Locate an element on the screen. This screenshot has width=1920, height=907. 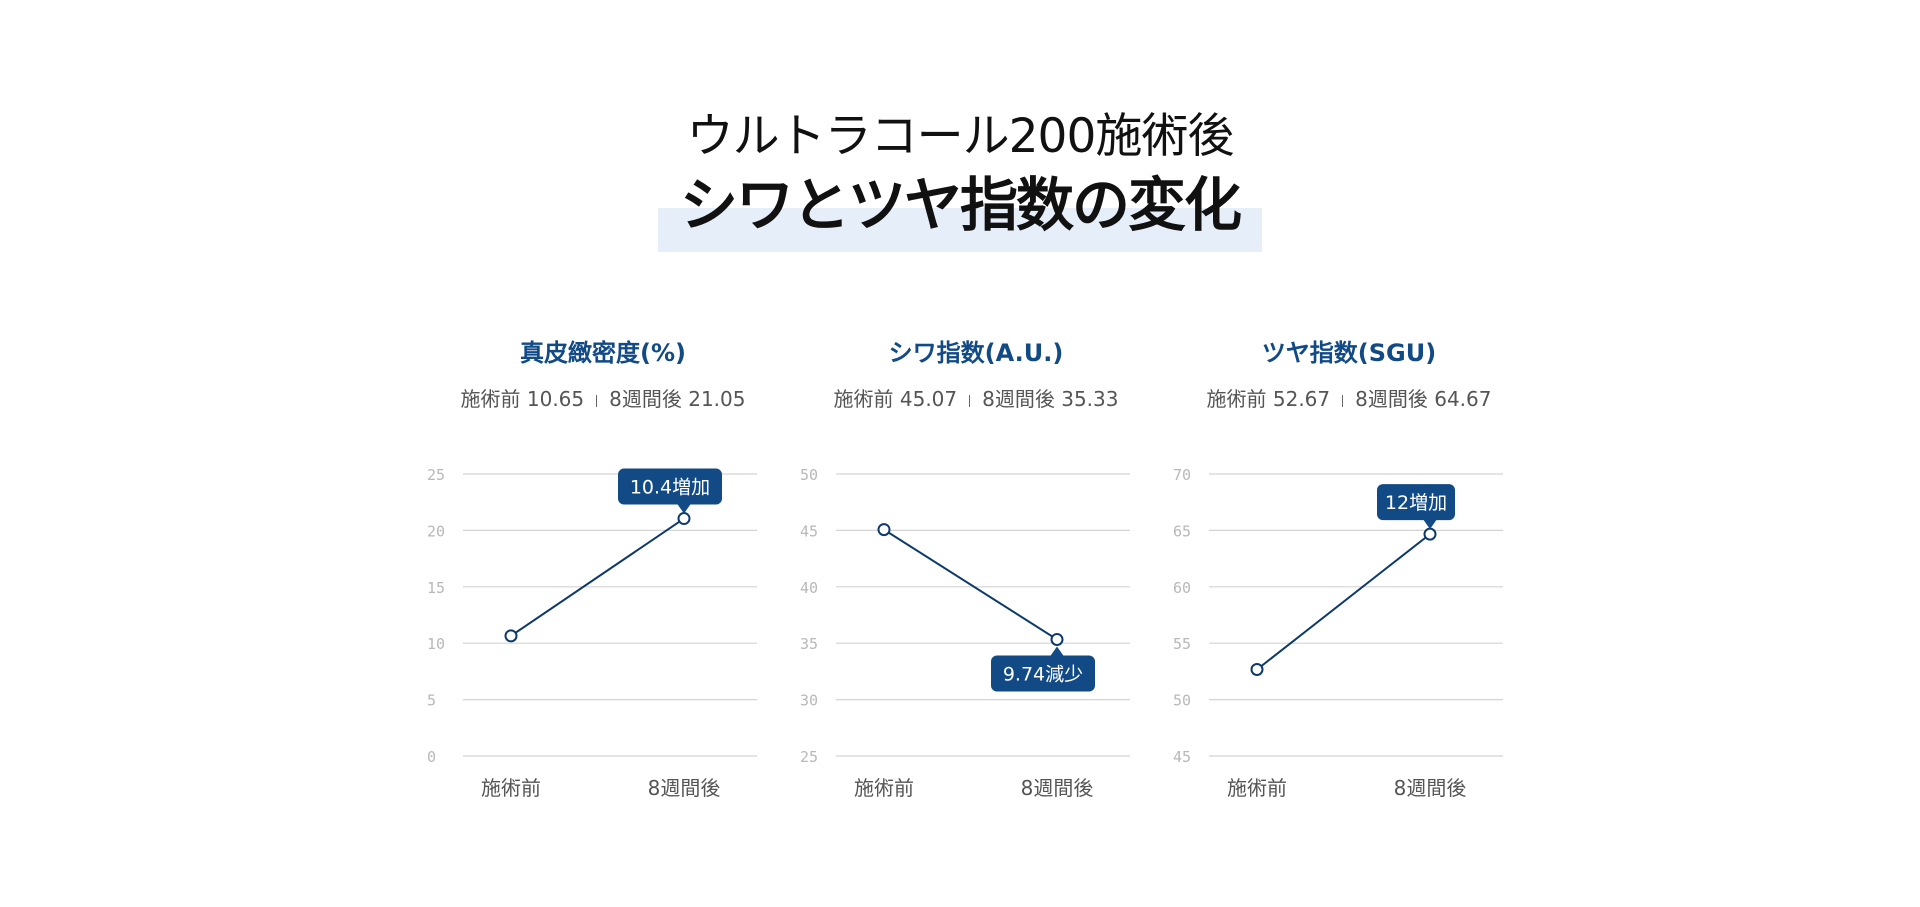
annotation-callout: 10.4増加 is located at coordinates (670, 491).